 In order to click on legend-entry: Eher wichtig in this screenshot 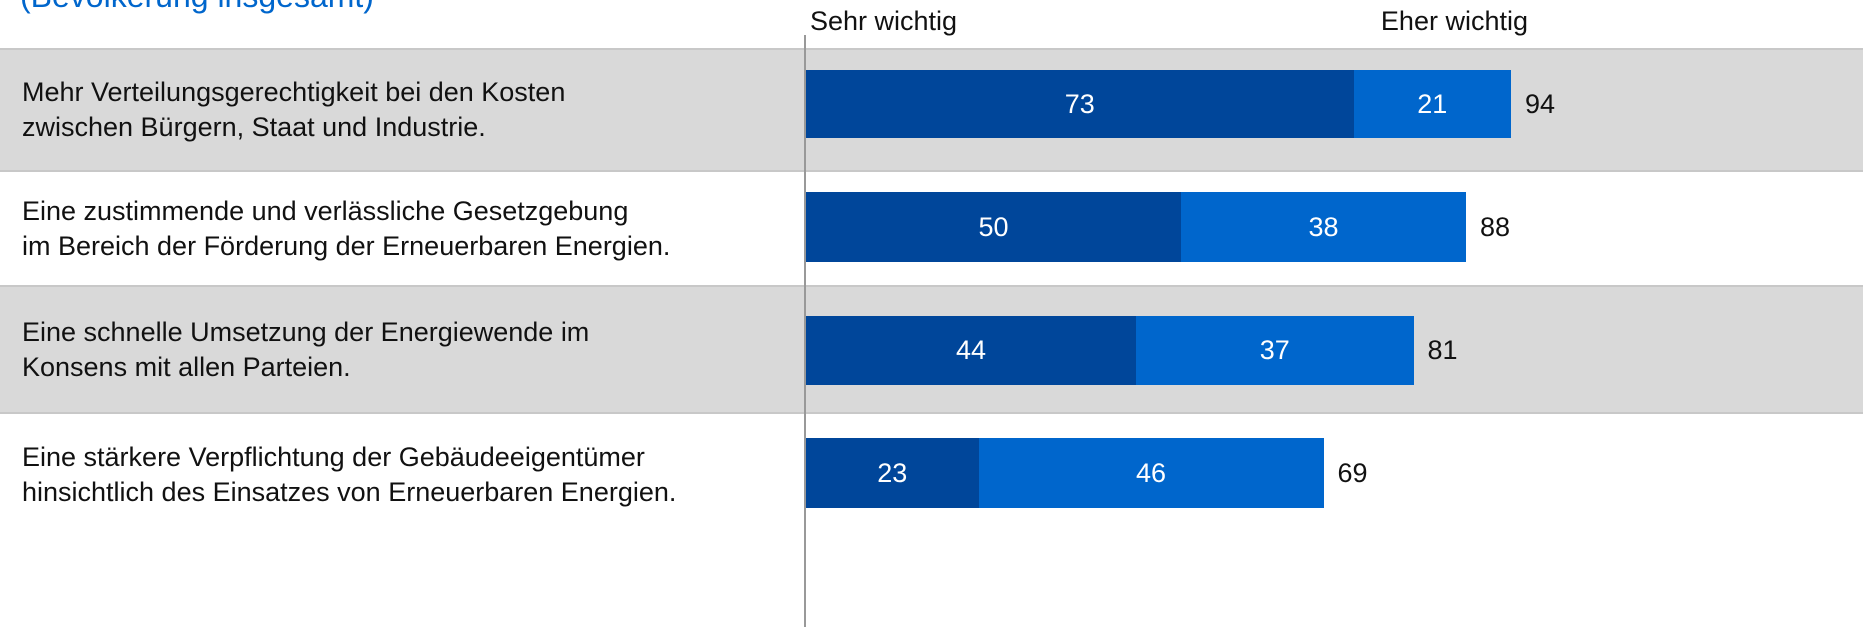, I will do `click(1454, 21)`.